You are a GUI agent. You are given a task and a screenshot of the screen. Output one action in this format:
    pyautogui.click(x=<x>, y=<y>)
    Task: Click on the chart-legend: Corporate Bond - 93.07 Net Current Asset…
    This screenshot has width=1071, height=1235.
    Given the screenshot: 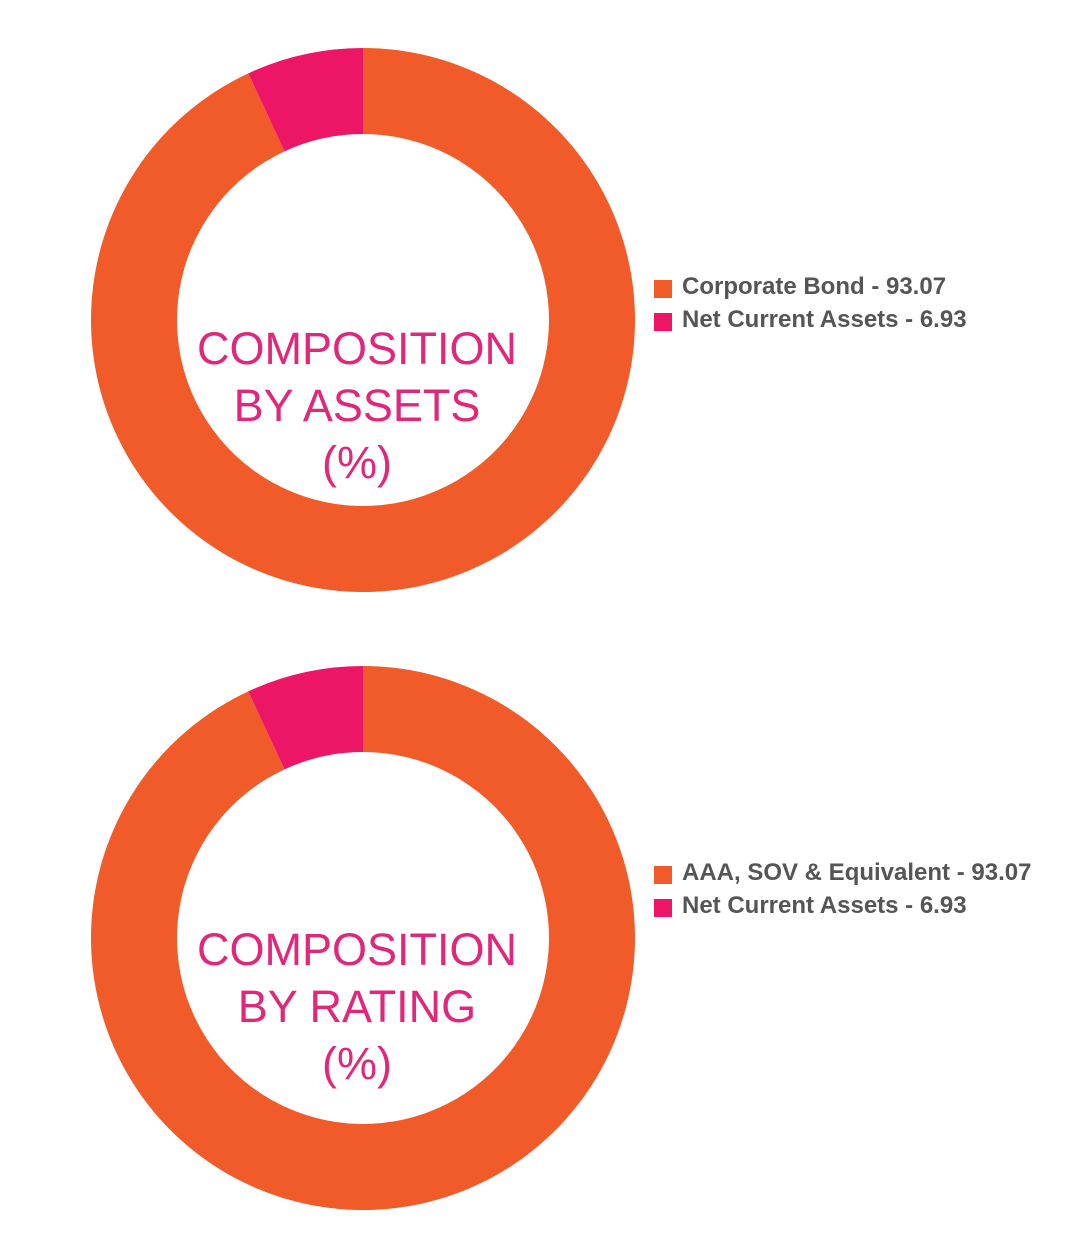 What is the action you would take?
    pyautogui.click(x=854, y=303)
    